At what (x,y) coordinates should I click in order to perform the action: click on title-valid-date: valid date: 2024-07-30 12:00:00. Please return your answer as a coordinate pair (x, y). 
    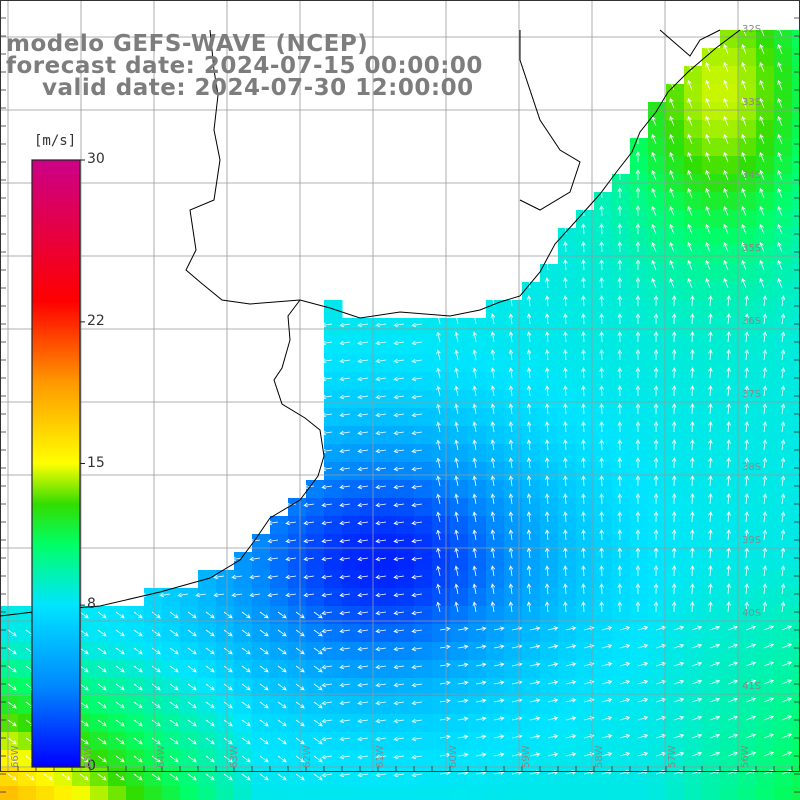
    Looking at the image, I should click on (258, 88).